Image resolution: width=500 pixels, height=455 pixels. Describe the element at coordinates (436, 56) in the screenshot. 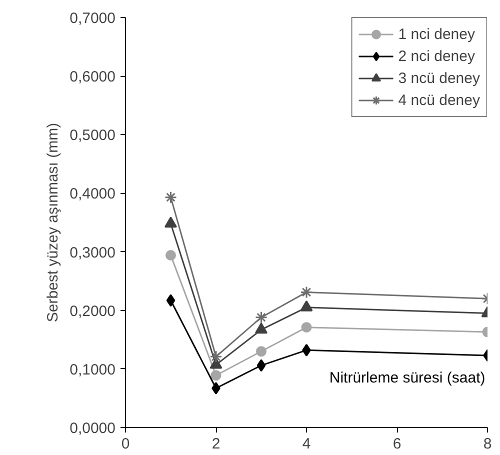

I see `legend-label: 2 nci deney` at that location.